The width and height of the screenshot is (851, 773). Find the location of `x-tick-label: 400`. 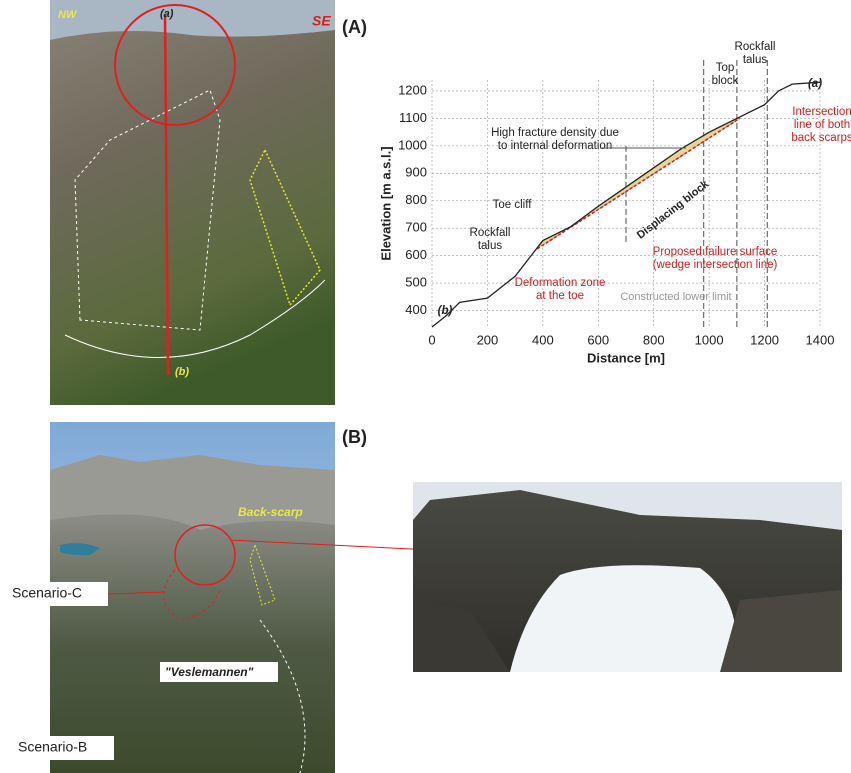

x-tick-label: 400 is located at coordinates (543, 339).